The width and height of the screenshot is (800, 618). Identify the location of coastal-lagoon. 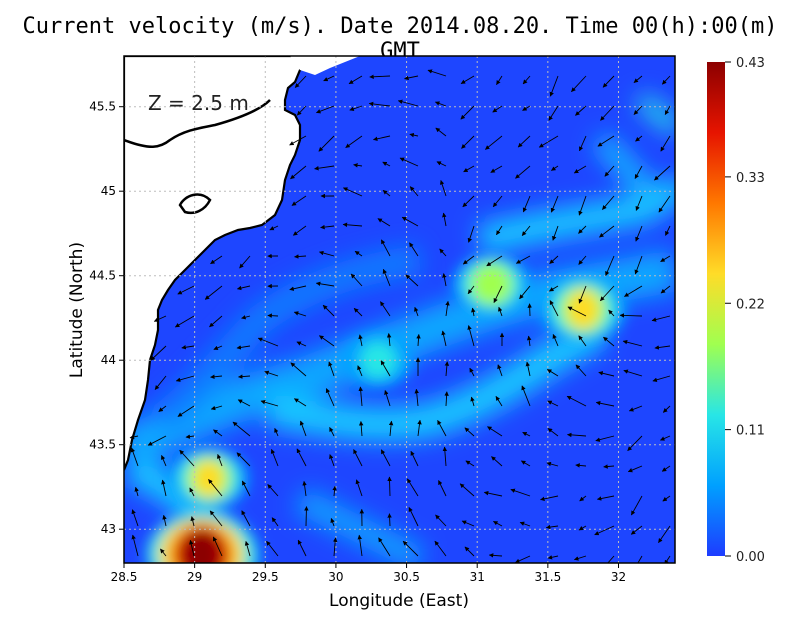
(195, 204).